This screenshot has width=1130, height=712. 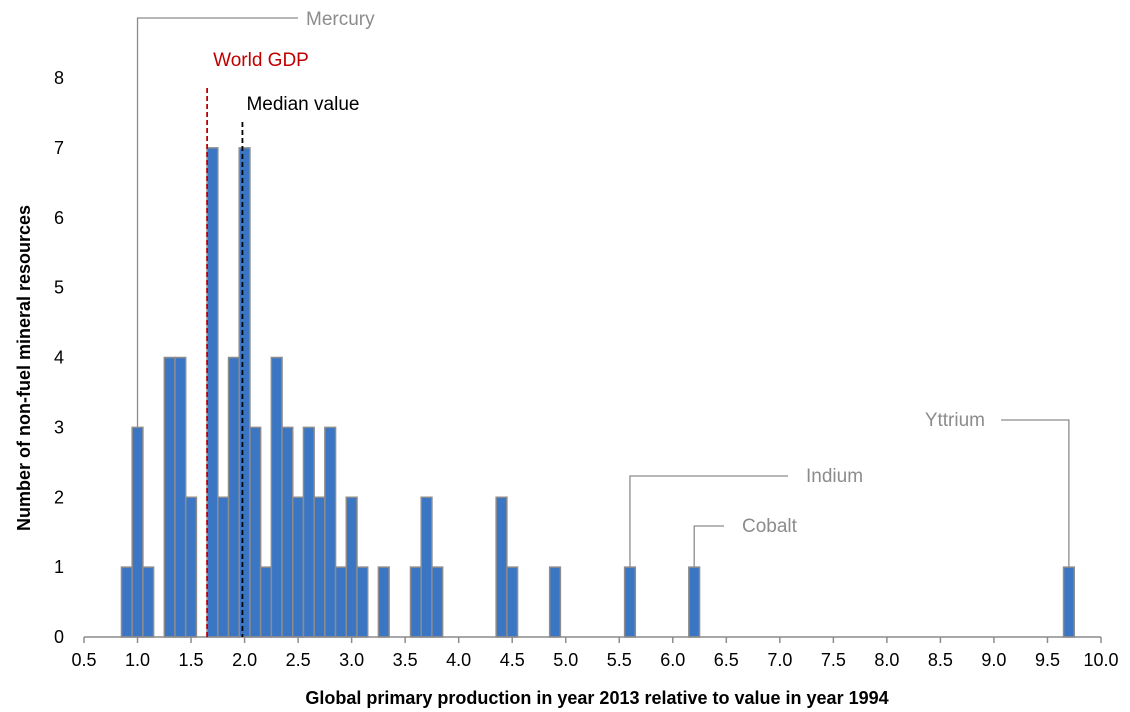 I want to click on y-ticks-group: 0 1 2 3 4 5 6 7 8, so click(x=59, y=357).